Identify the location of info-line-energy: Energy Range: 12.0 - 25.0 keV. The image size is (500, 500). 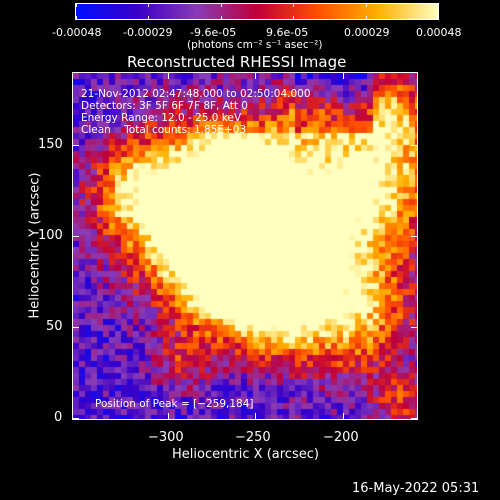
(161, 118).